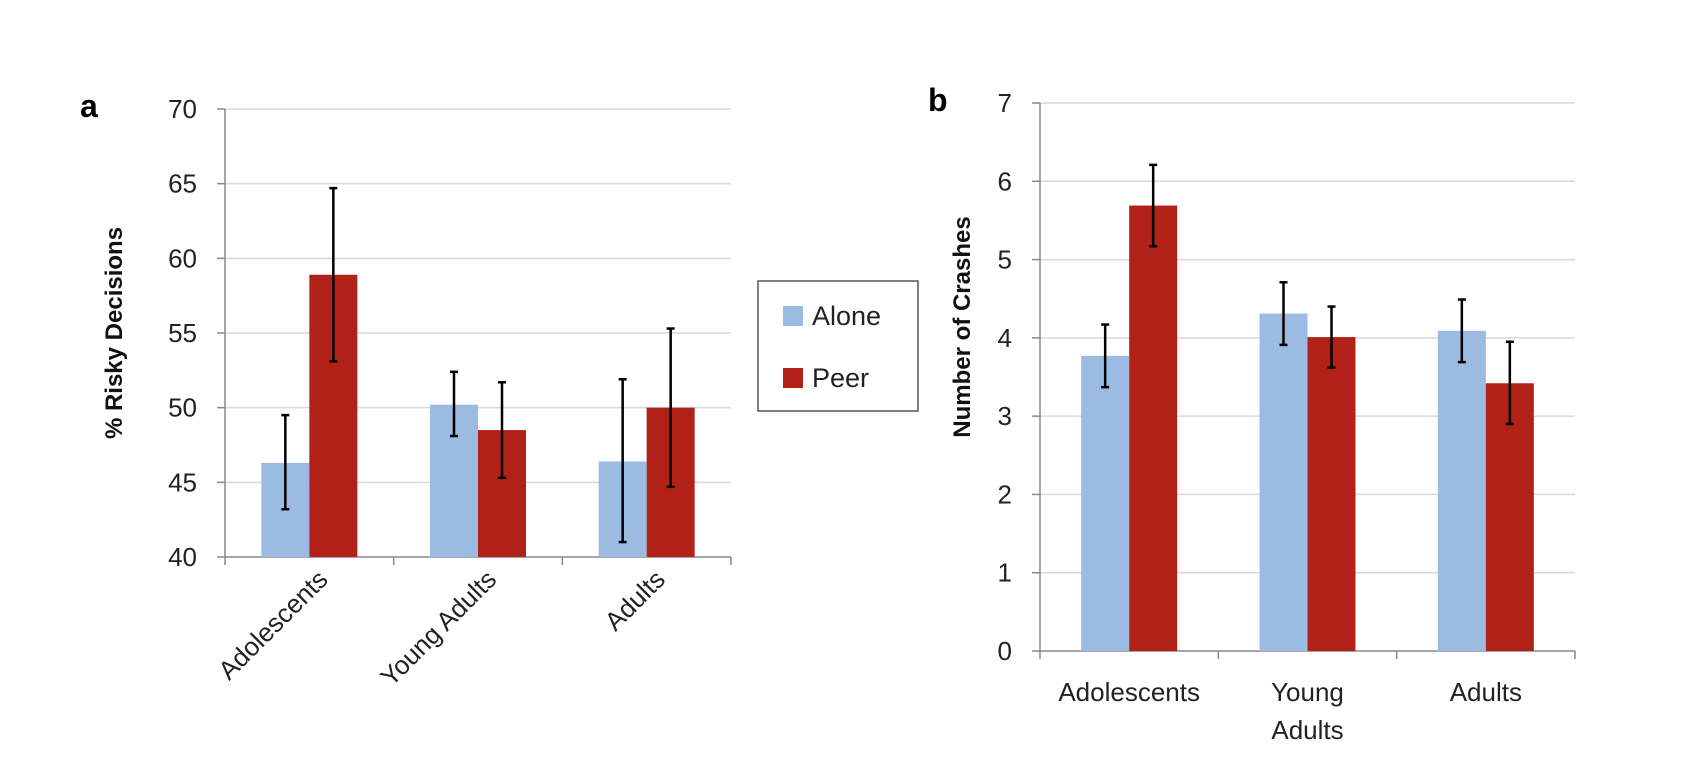 Image resolution: width=1682 pixels, height=774 pixels. I want to click on legend-swatch-alone, so click(793, 316).